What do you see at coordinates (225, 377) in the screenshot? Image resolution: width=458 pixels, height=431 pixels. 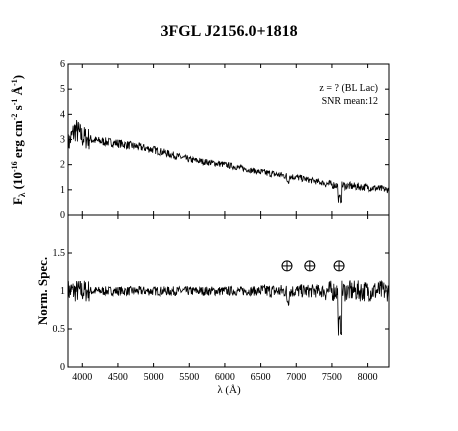 I see `x-tick-label: 6000` at bounding box center [225, 377].